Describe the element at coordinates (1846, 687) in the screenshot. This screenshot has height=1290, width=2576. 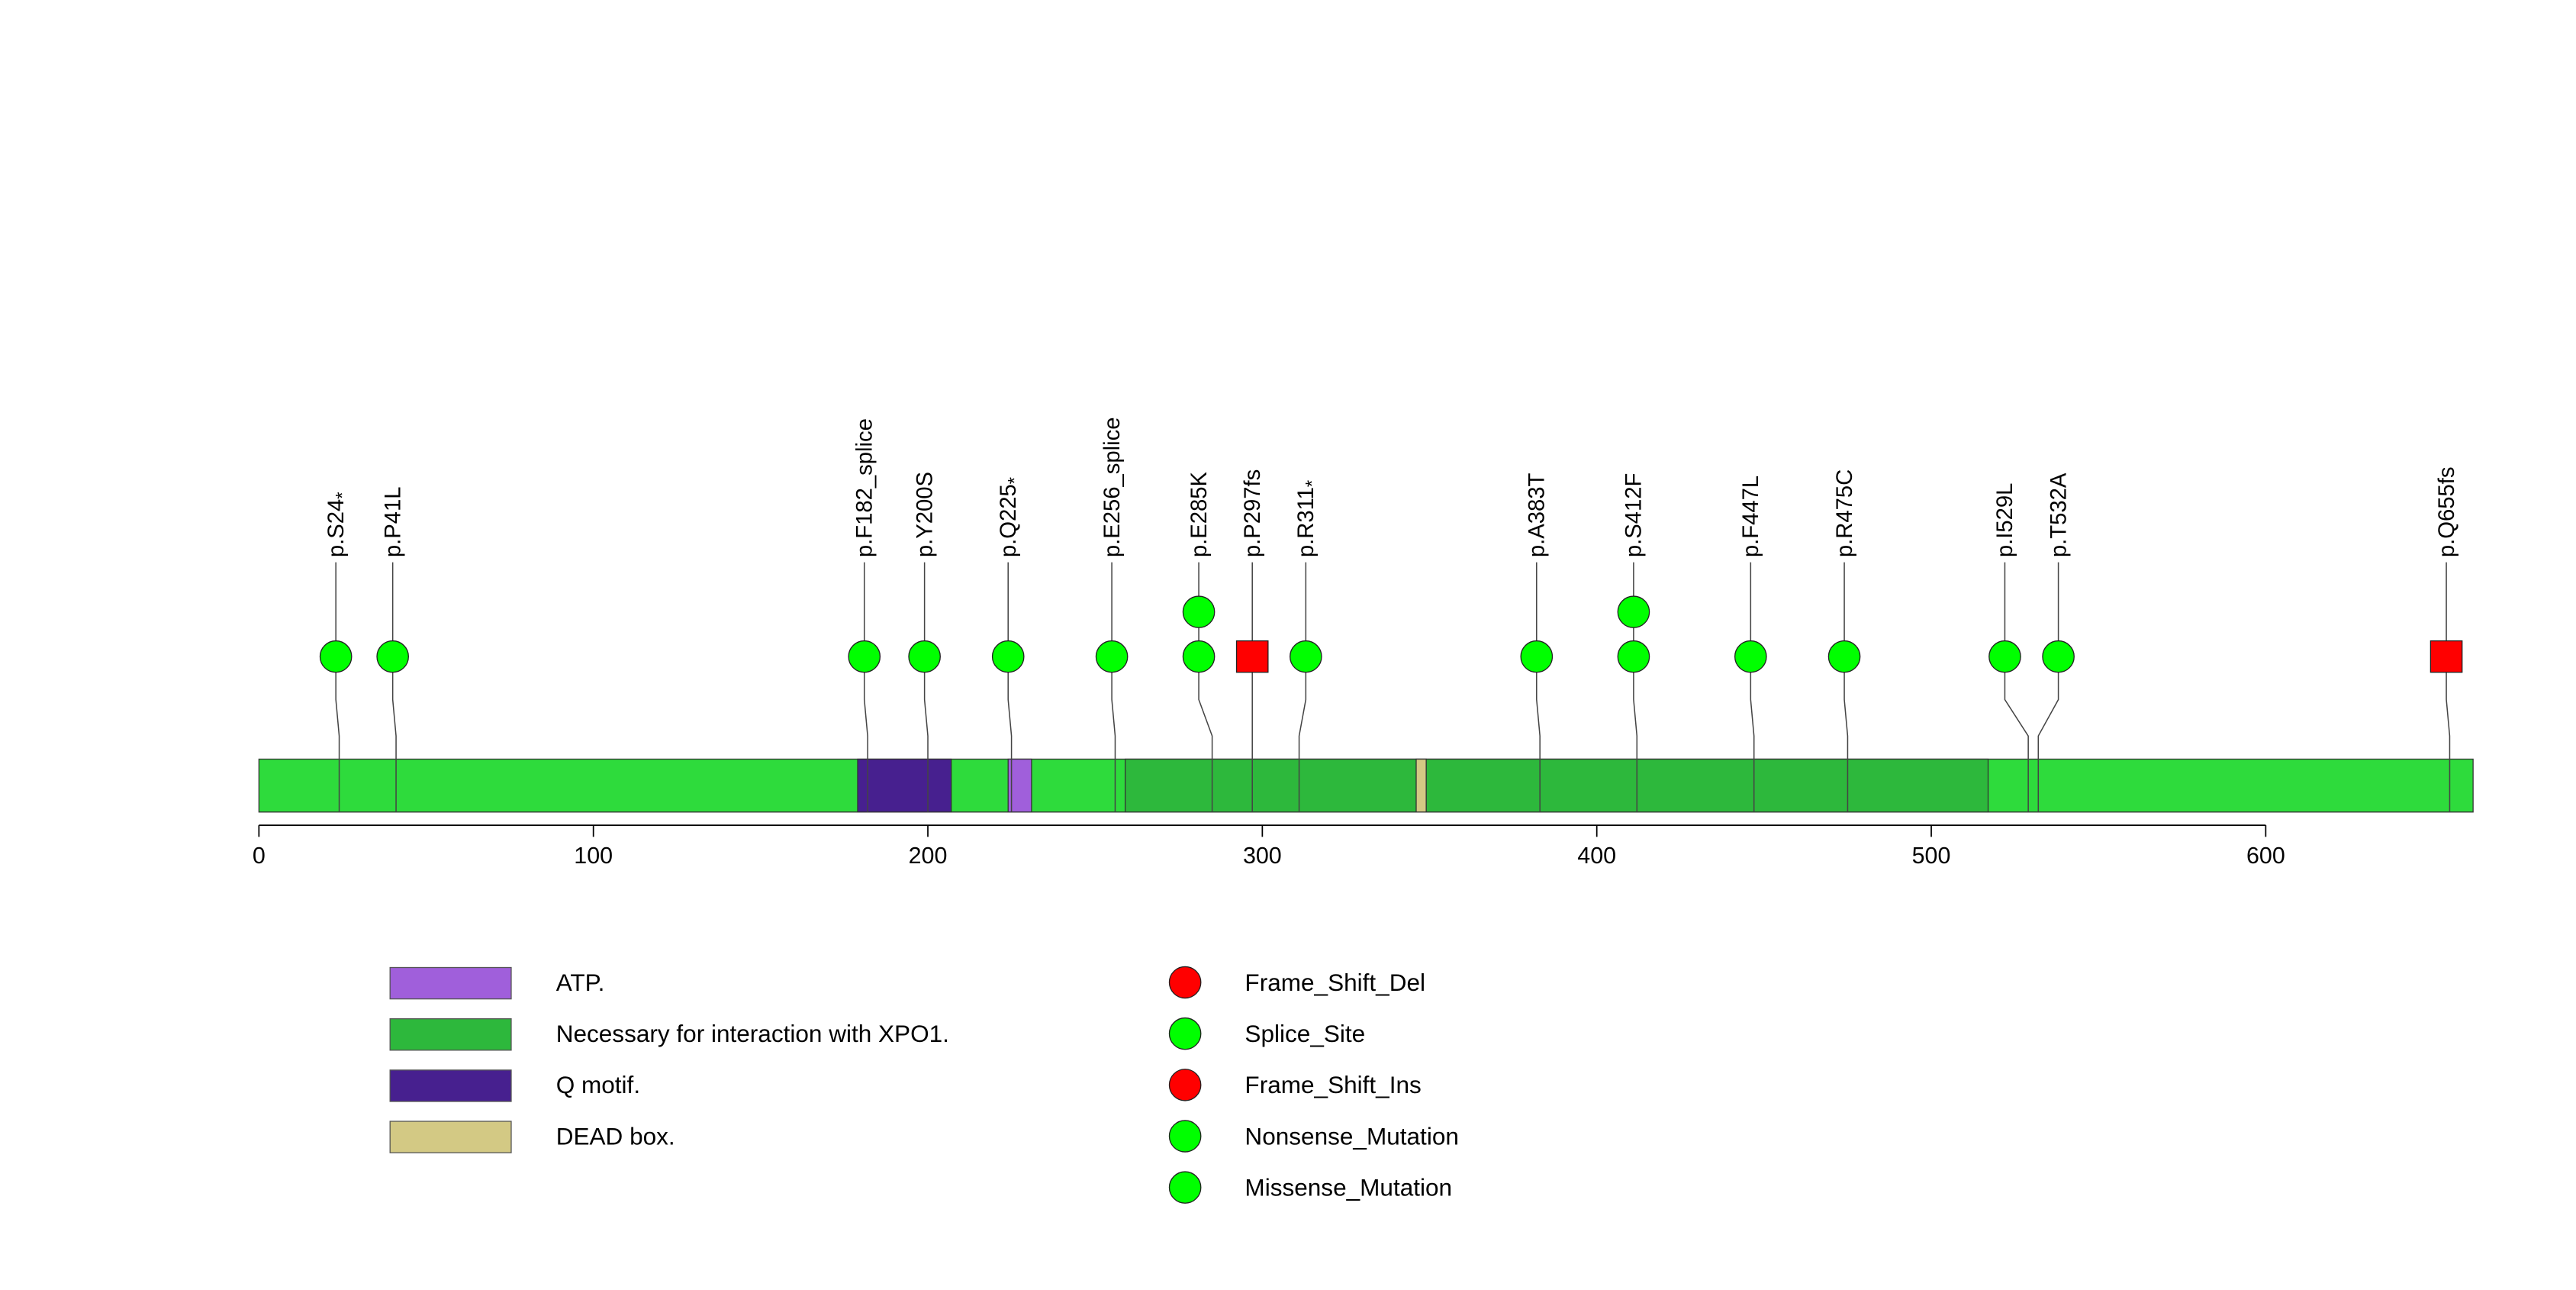
I see `stem-p-r475c` at that location.